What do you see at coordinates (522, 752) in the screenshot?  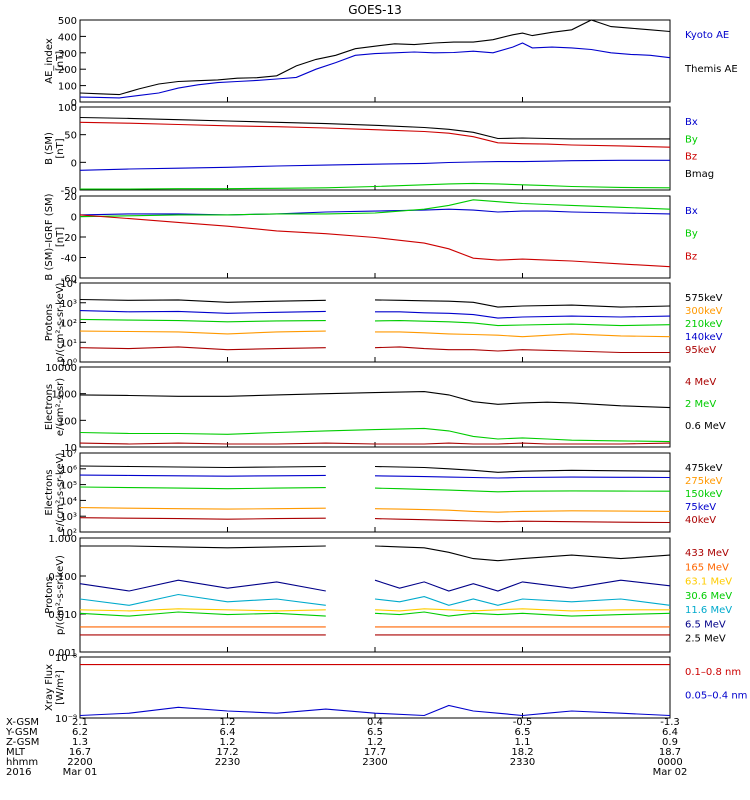 I see `table-cell: 18.2` at bounding box center [522, 752].